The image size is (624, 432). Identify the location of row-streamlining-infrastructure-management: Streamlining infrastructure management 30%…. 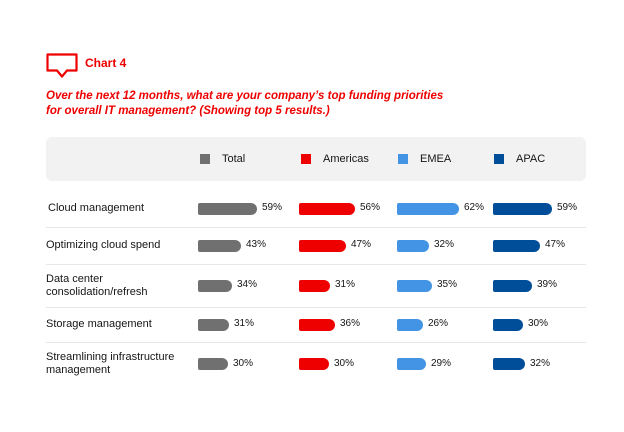
(316, 364).